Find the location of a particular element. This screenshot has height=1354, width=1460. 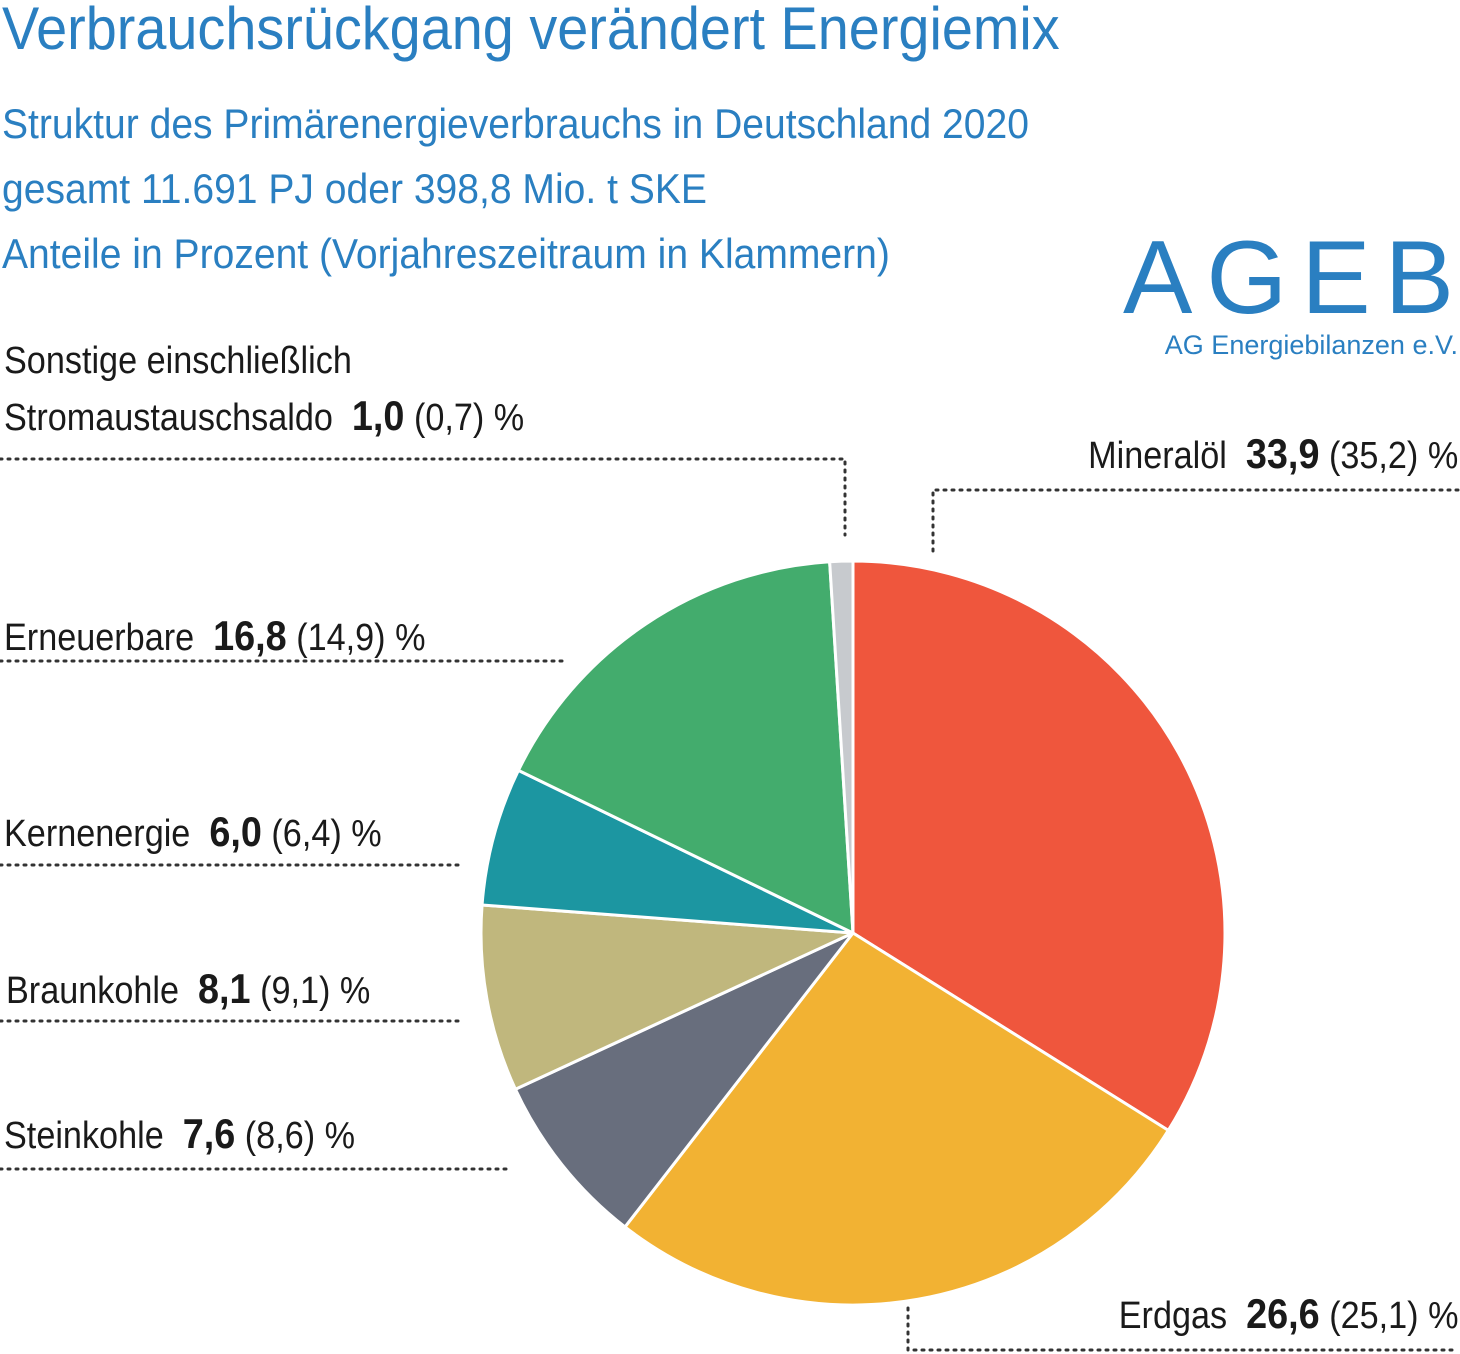

logo-wordmark: AGEB is located at coordinates (1291, 278).